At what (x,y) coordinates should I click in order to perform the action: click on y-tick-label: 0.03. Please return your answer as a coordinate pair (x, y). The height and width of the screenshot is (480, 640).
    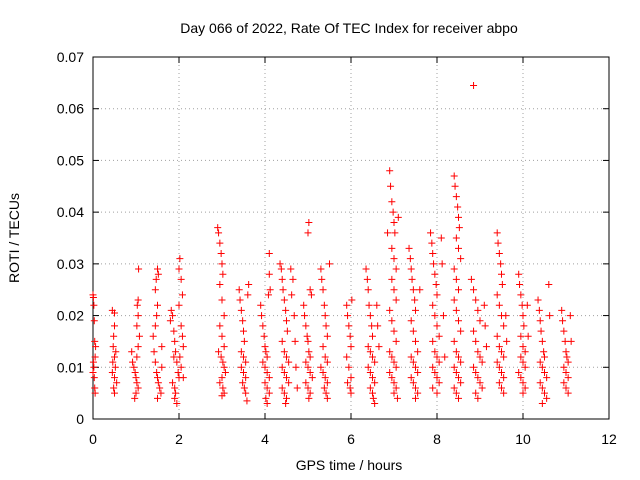
    Looking at the image, I should click on (70, 264).